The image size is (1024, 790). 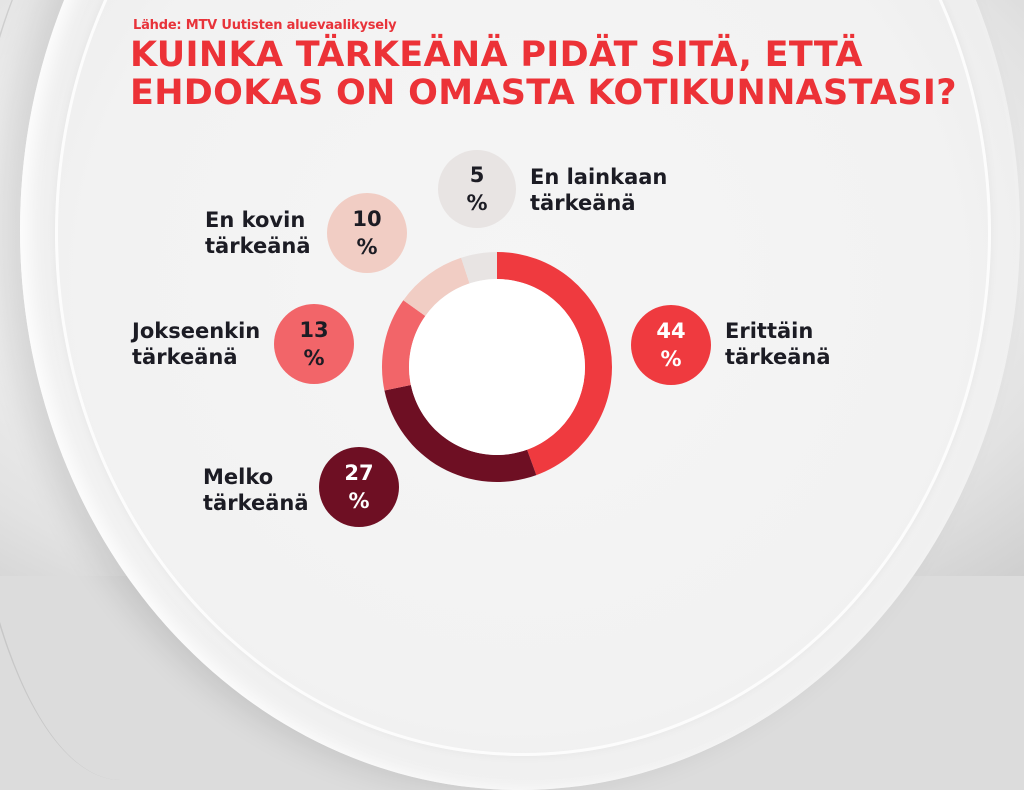 What do you see at coordinates (359, 473) in the screenshot?
I see `bubble-value: 27` at bounding box center [359, 473].